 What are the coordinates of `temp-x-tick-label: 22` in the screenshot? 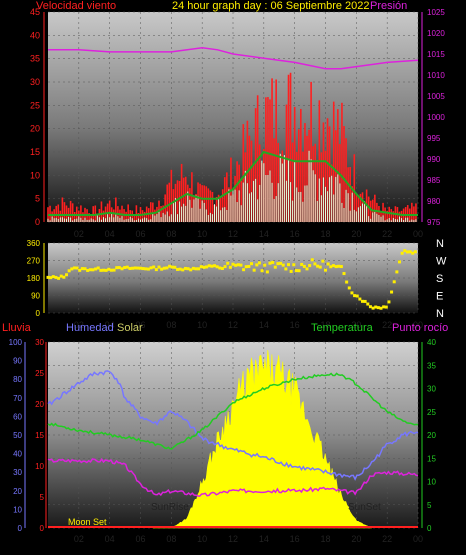 It's located at (387, 539).